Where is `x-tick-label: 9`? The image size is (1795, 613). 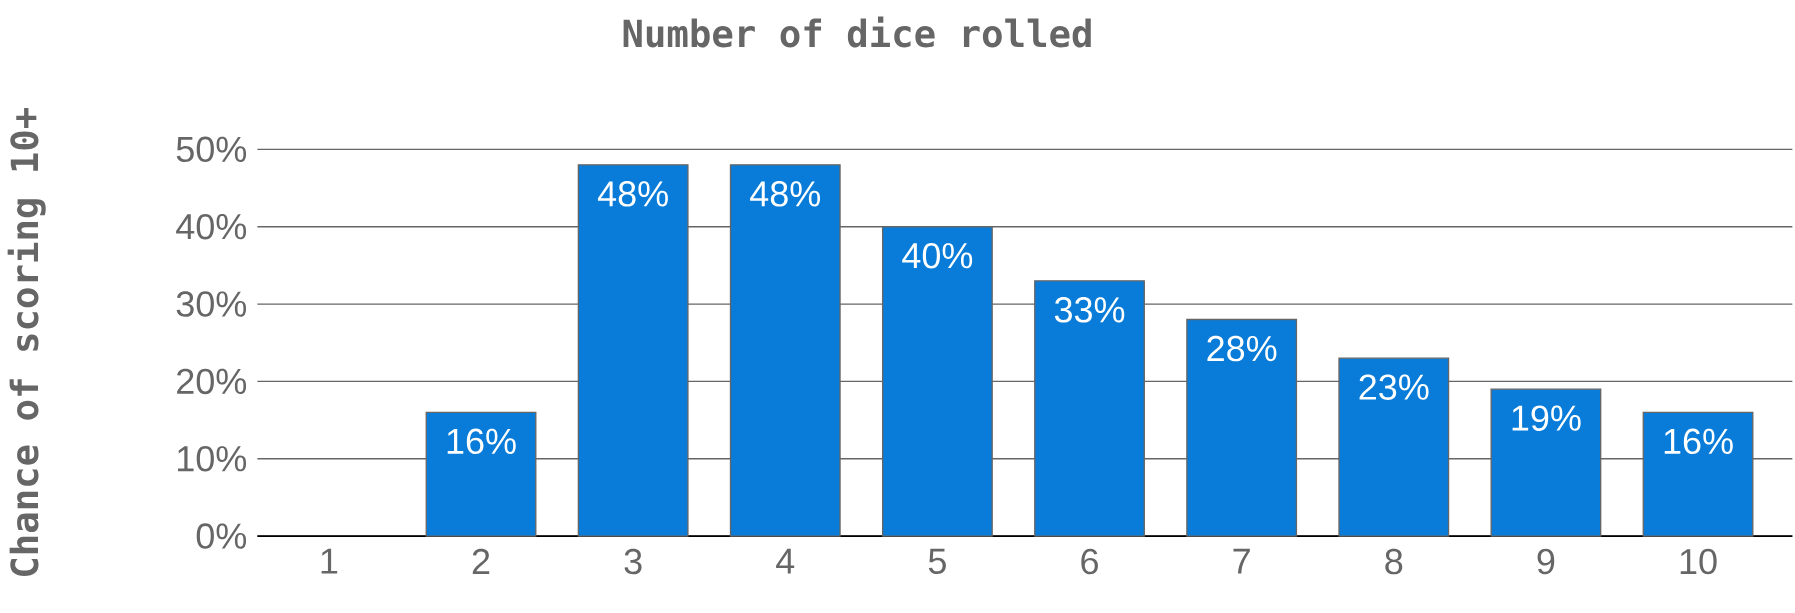 x-tick-label: 9 is located at coordinates (1546, 561).